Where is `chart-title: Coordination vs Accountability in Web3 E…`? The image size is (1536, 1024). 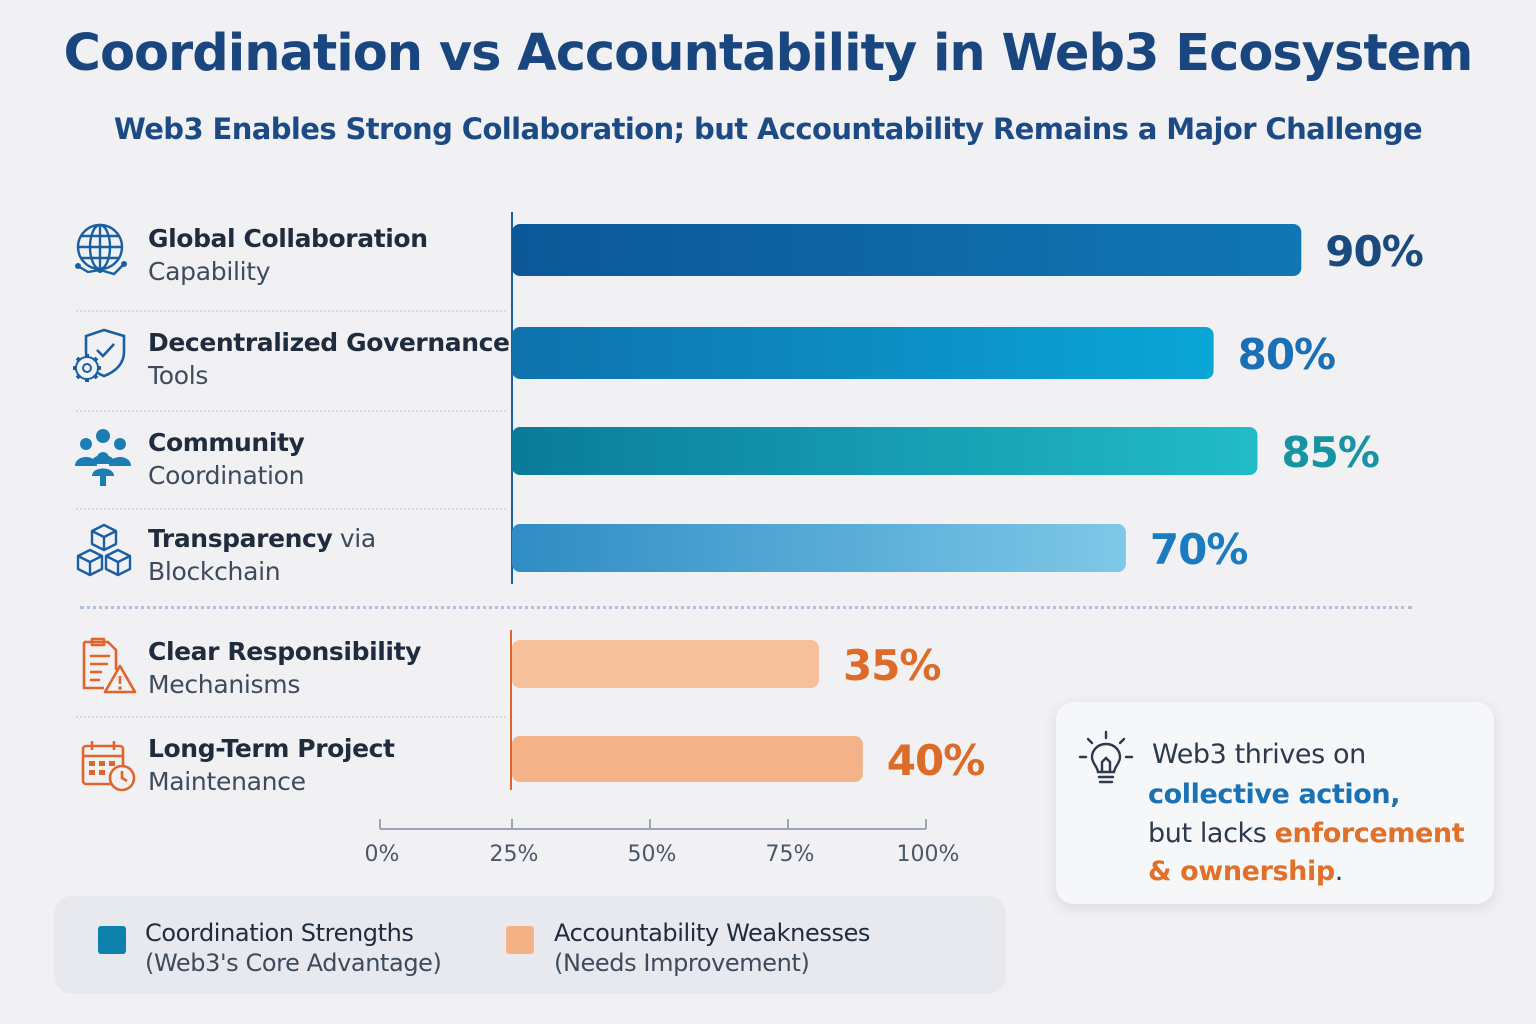 chart-title: Coordination vs Accountability in Web3 E… is located at coordinates (768, 53).